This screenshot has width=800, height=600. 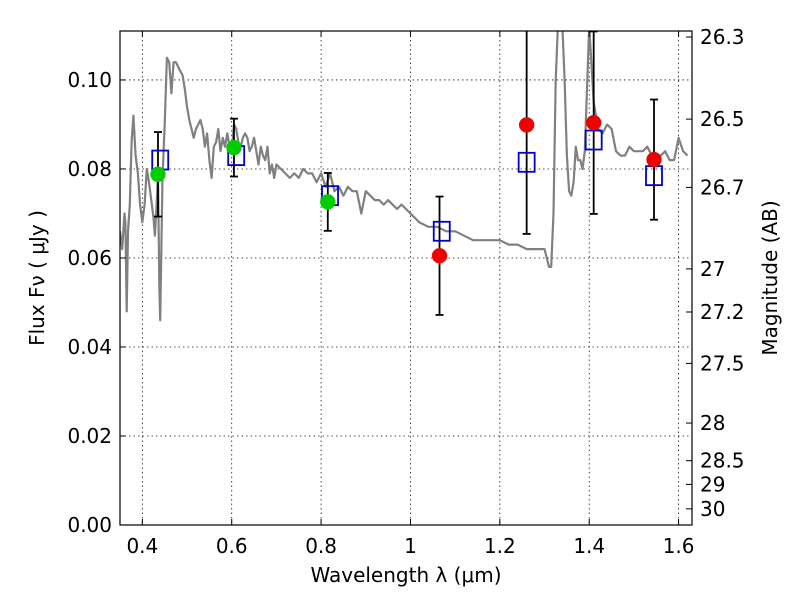 What do you see at coordinates (89, 258) in the screenshot?
I see `y-tick-label: 0.06` at bounding box center [89, 258].